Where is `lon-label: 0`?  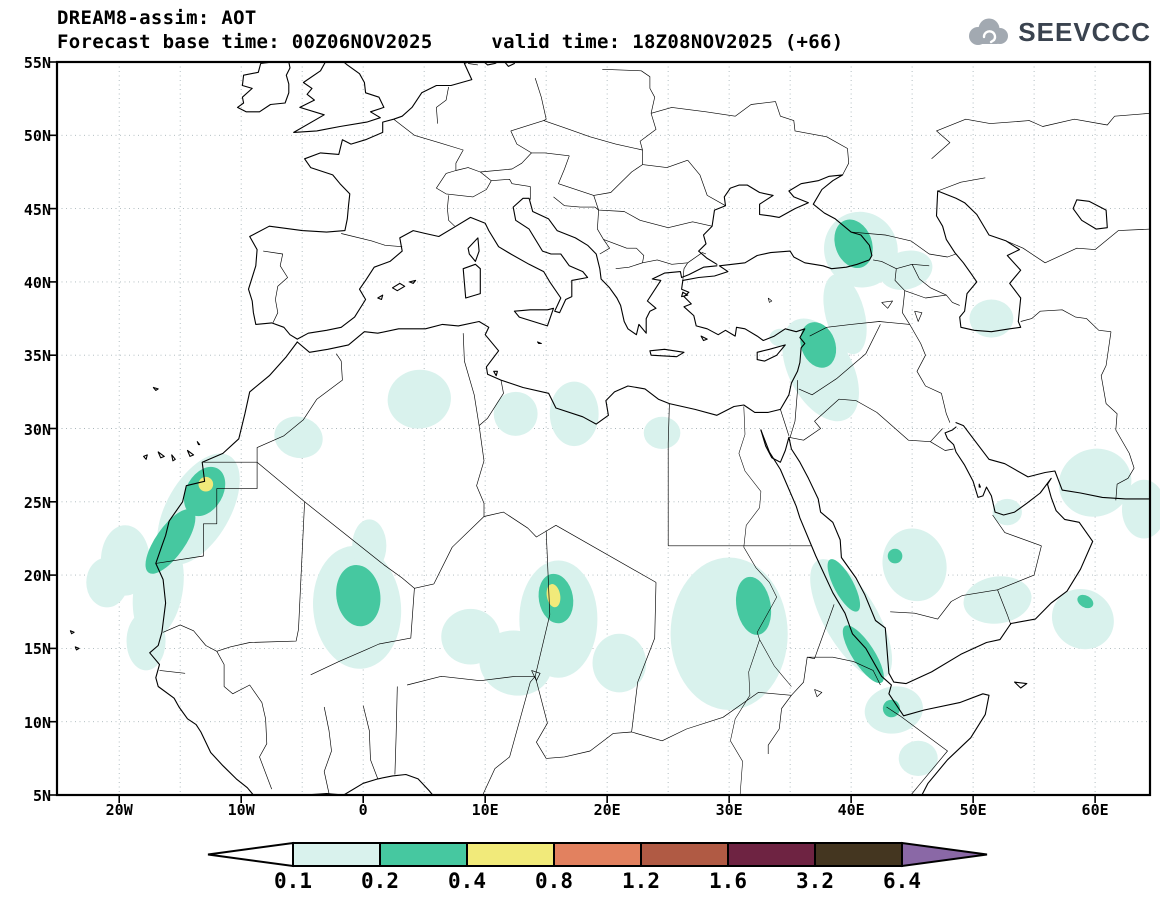 lon-label: 0 is located at coordinates (363, 810).